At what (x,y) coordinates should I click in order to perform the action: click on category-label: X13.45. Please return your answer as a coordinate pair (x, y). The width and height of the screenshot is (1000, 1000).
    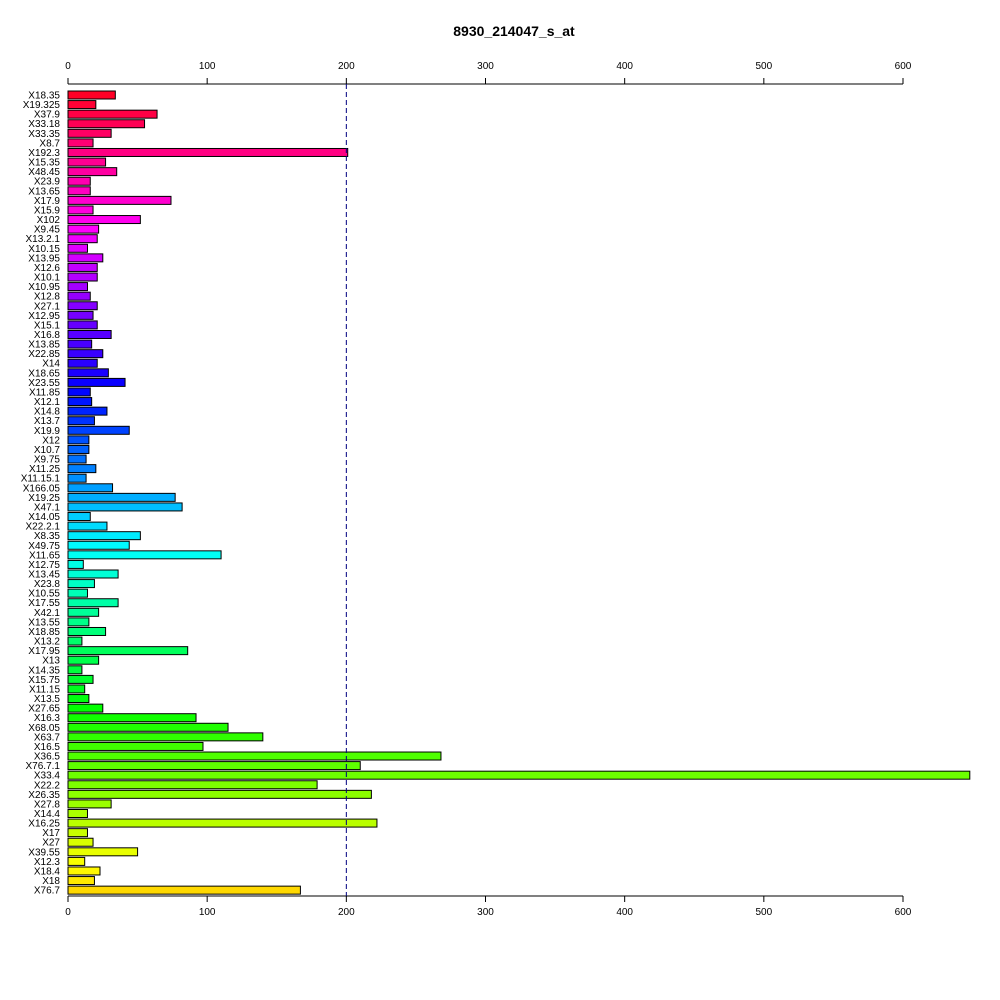
    Looking at the image, I should click on (44, 575).